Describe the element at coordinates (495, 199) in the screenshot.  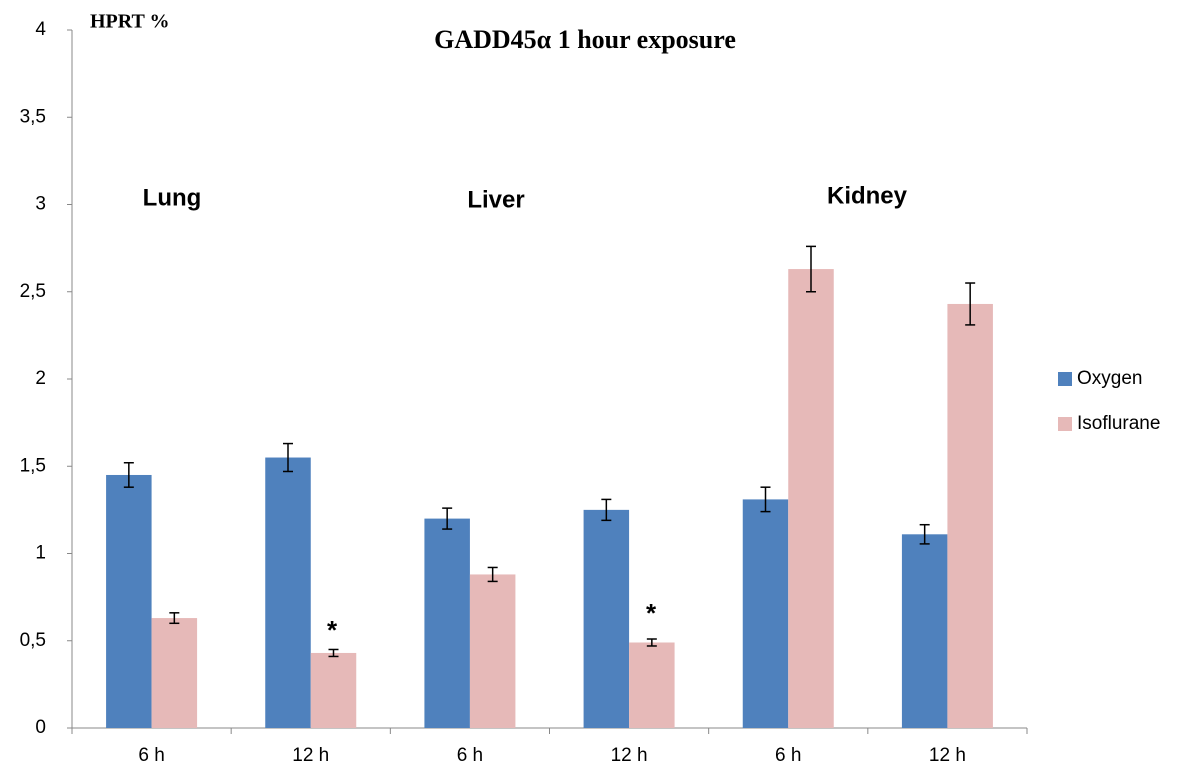
I see `annotation: Liver` at that location.